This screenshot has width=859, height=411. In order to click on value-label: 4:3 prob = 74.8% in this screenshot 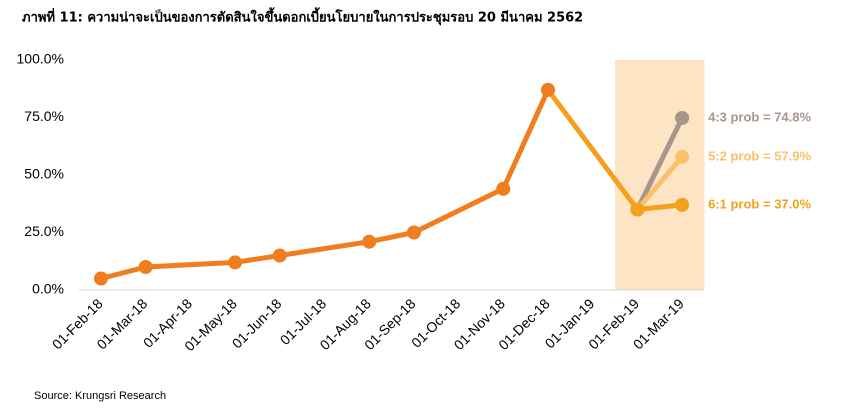, I will do `click(759, 116)`.